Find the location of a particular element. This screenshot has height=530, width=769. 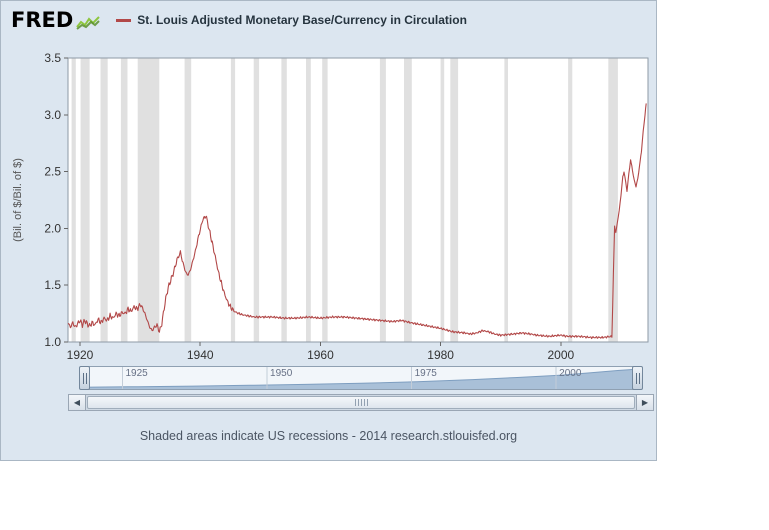

svg-text: 3.5 is located at coordinates (52, 58).